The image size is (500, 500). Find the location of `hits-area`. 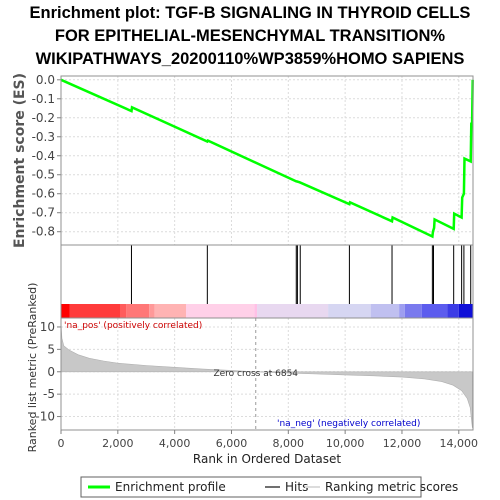

hits-area is located at coordinates (267, 274).